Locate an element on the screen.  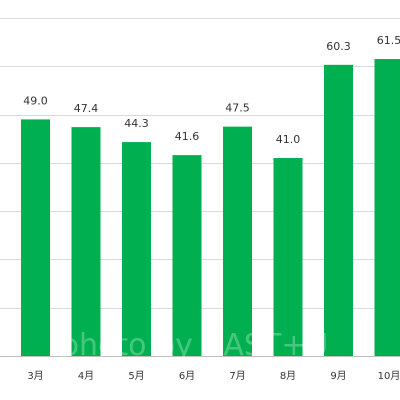
data-label: 41.6 is located at coordinates (187, 136).